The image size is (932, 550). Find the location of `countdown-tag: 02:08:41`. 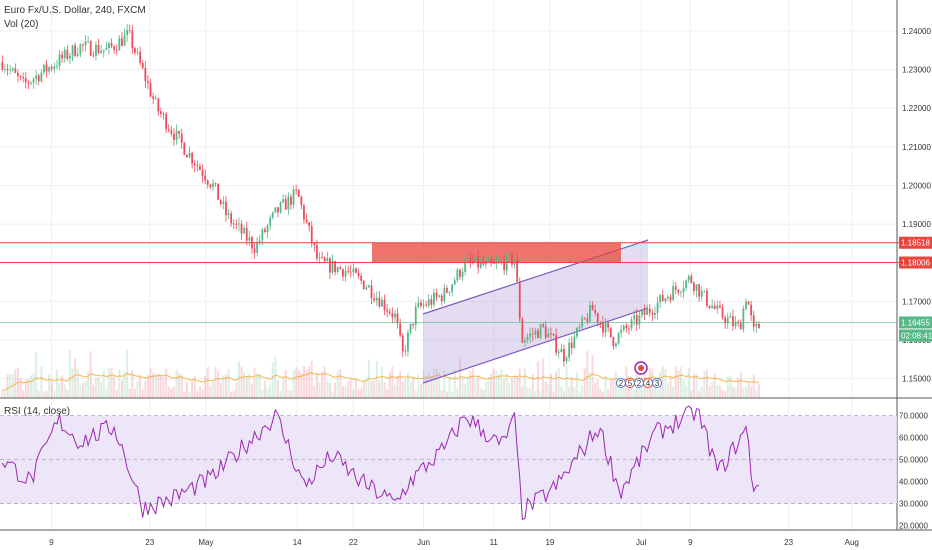

countdown-tag: 02:08:41 is located at coordinates (916, 335).